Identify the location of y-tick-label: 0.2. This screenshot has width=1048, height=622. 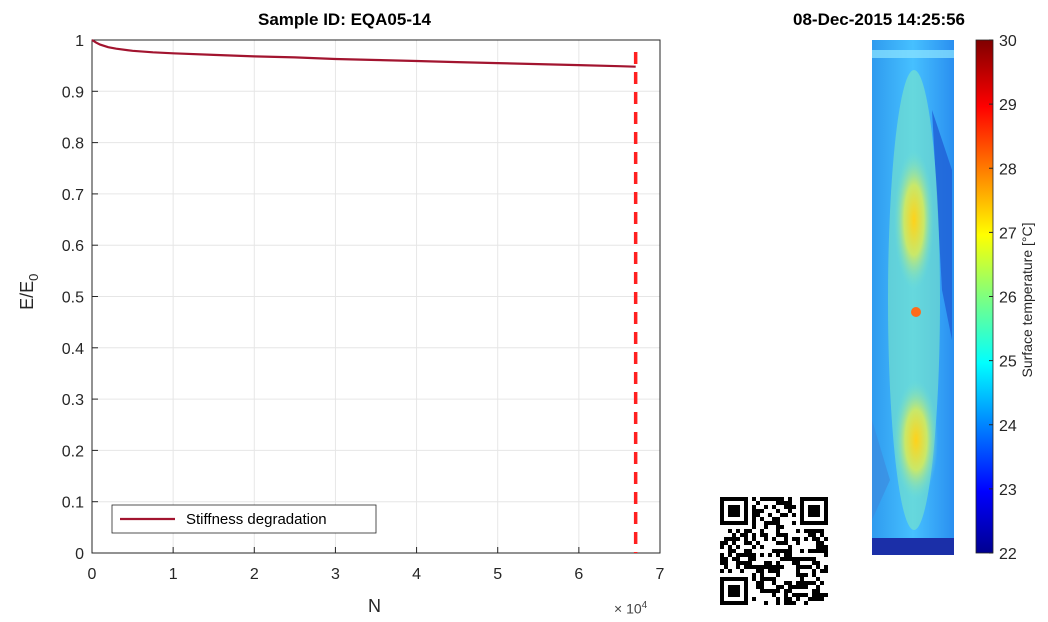
(73, 451).